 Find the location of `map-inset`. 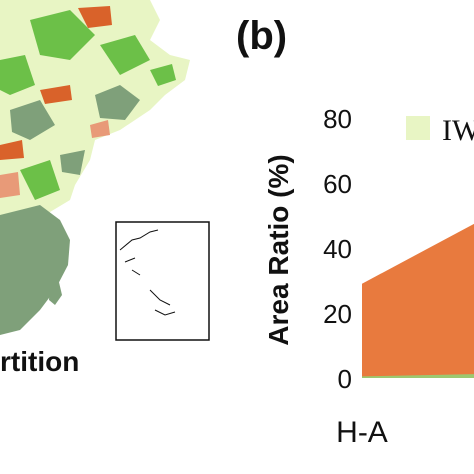

map-inset is located at coordinates (162, 281).